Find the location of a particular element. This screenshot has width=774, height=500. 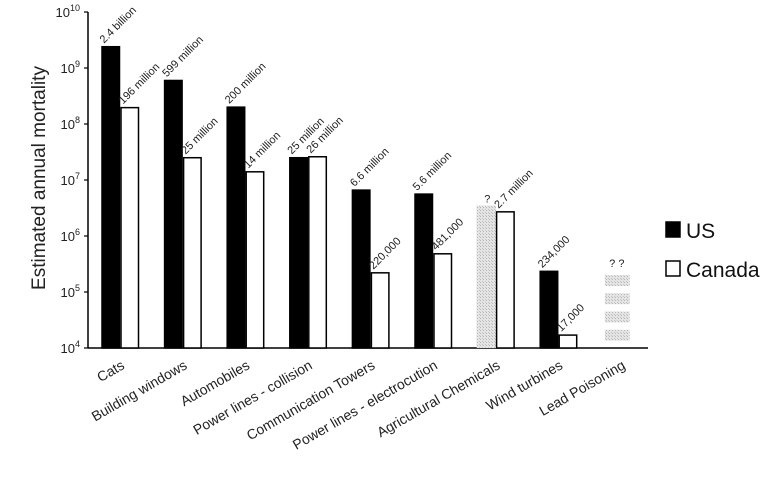

legend-label-canada: Canada is located at coordinates (723, 270).